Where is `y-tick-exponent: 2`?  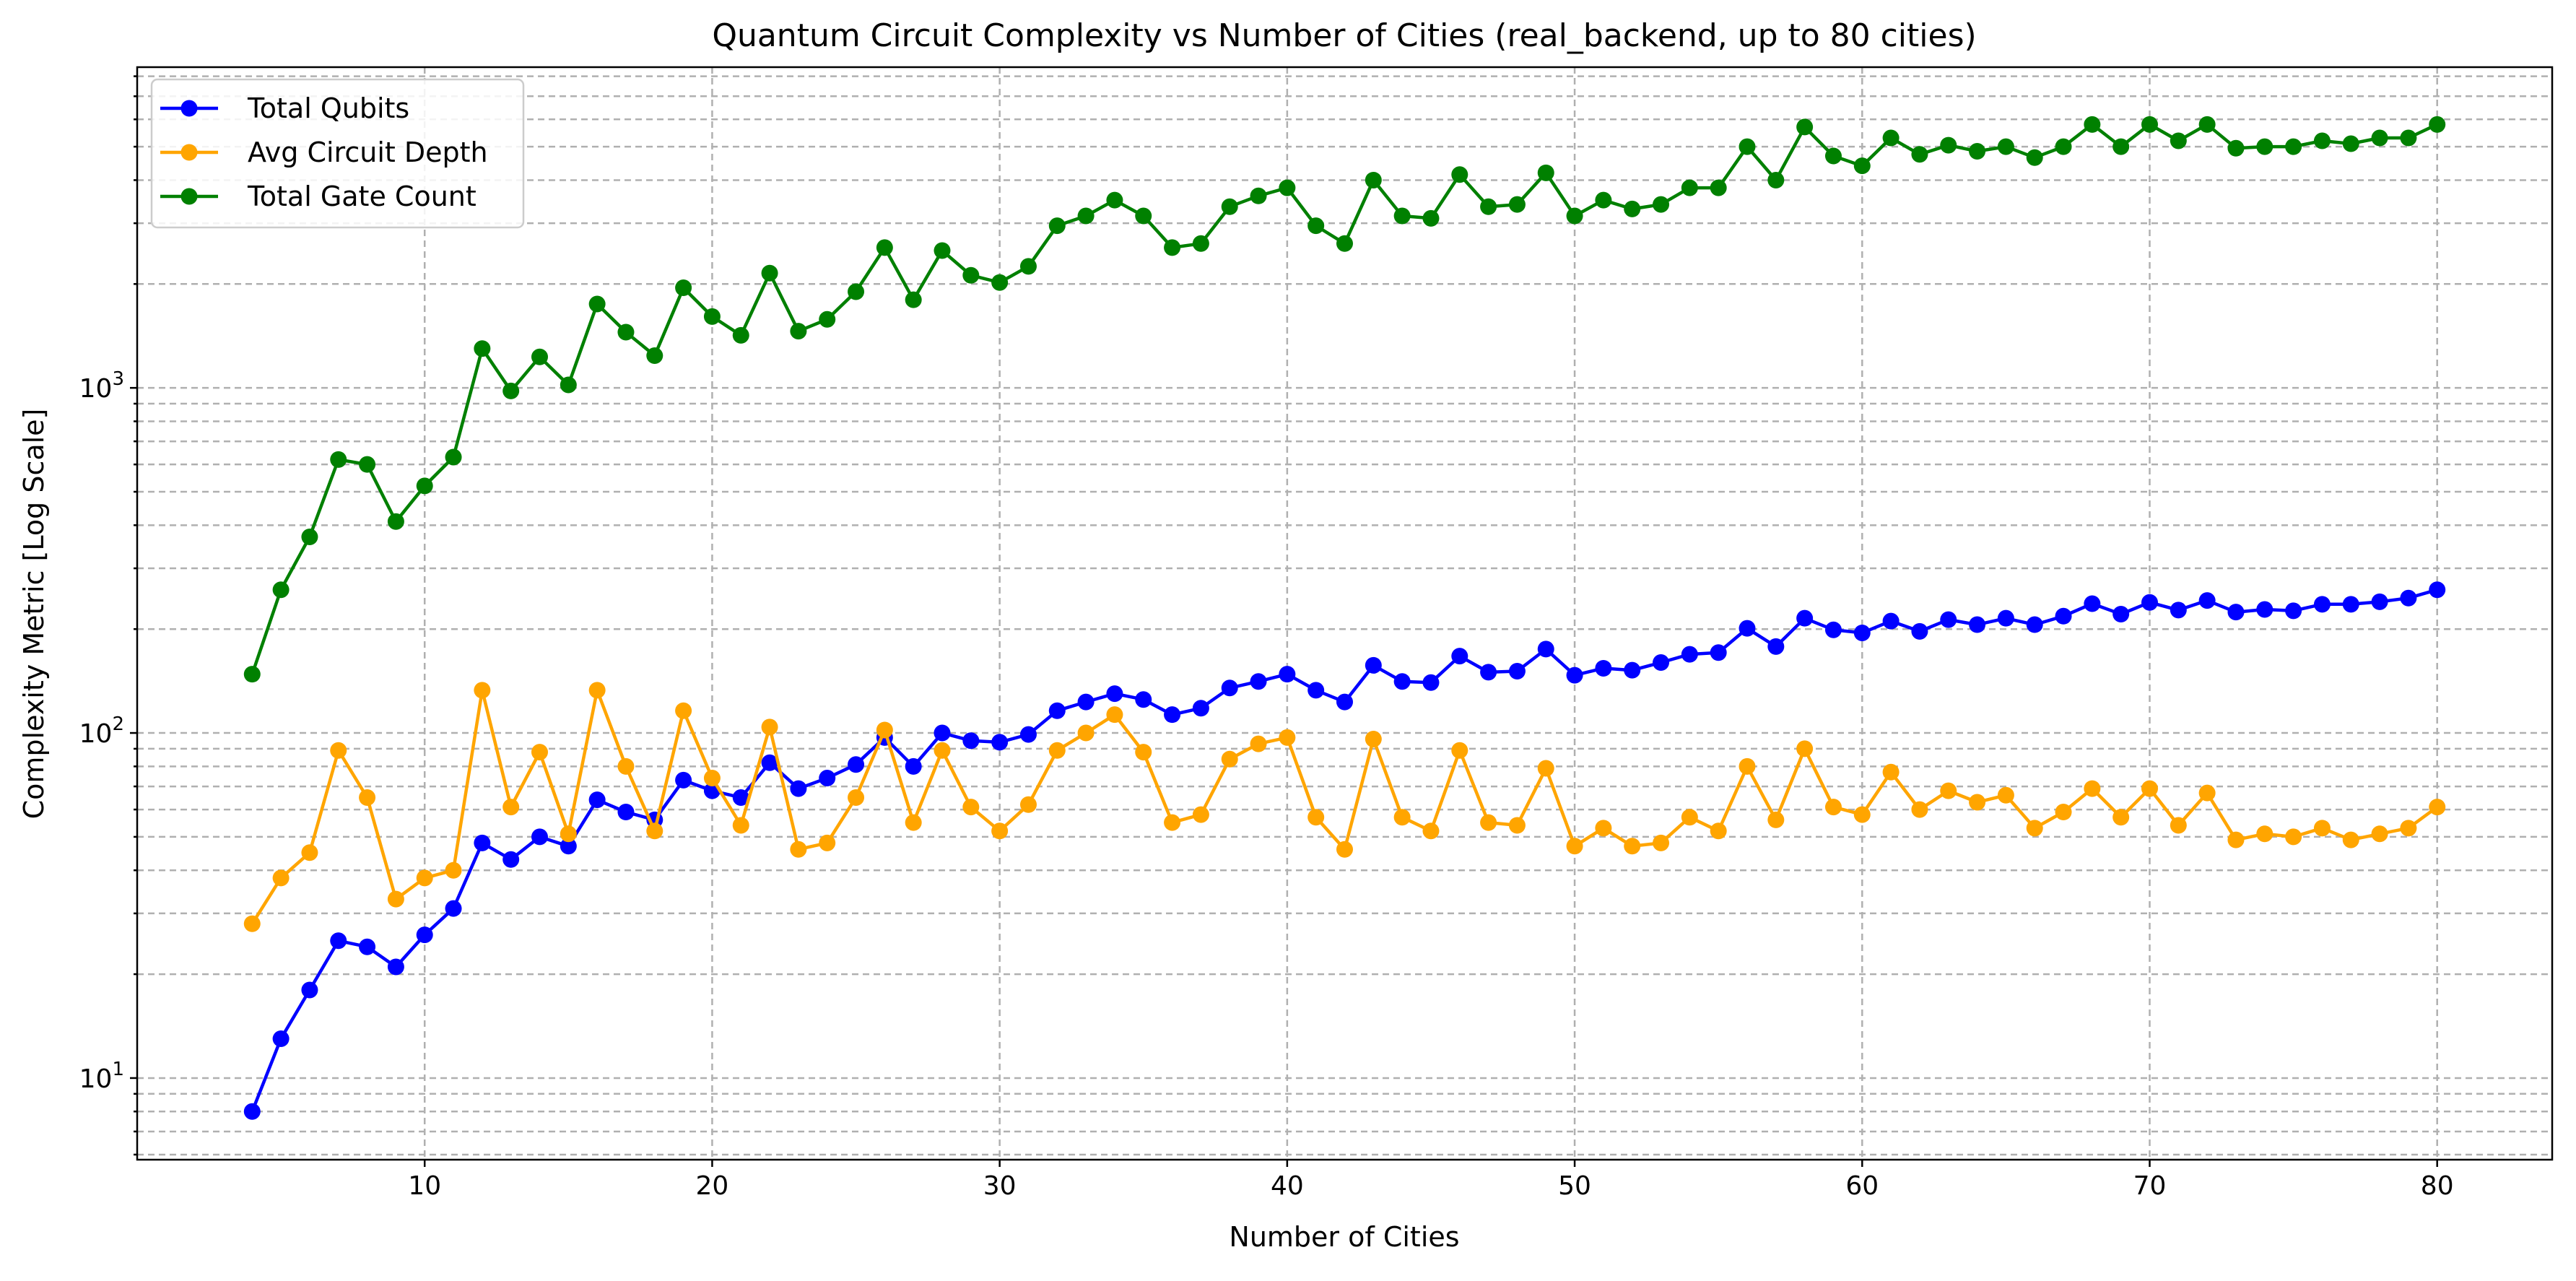 y-tick-exponent: 2 is located at coordinates (118, 724).